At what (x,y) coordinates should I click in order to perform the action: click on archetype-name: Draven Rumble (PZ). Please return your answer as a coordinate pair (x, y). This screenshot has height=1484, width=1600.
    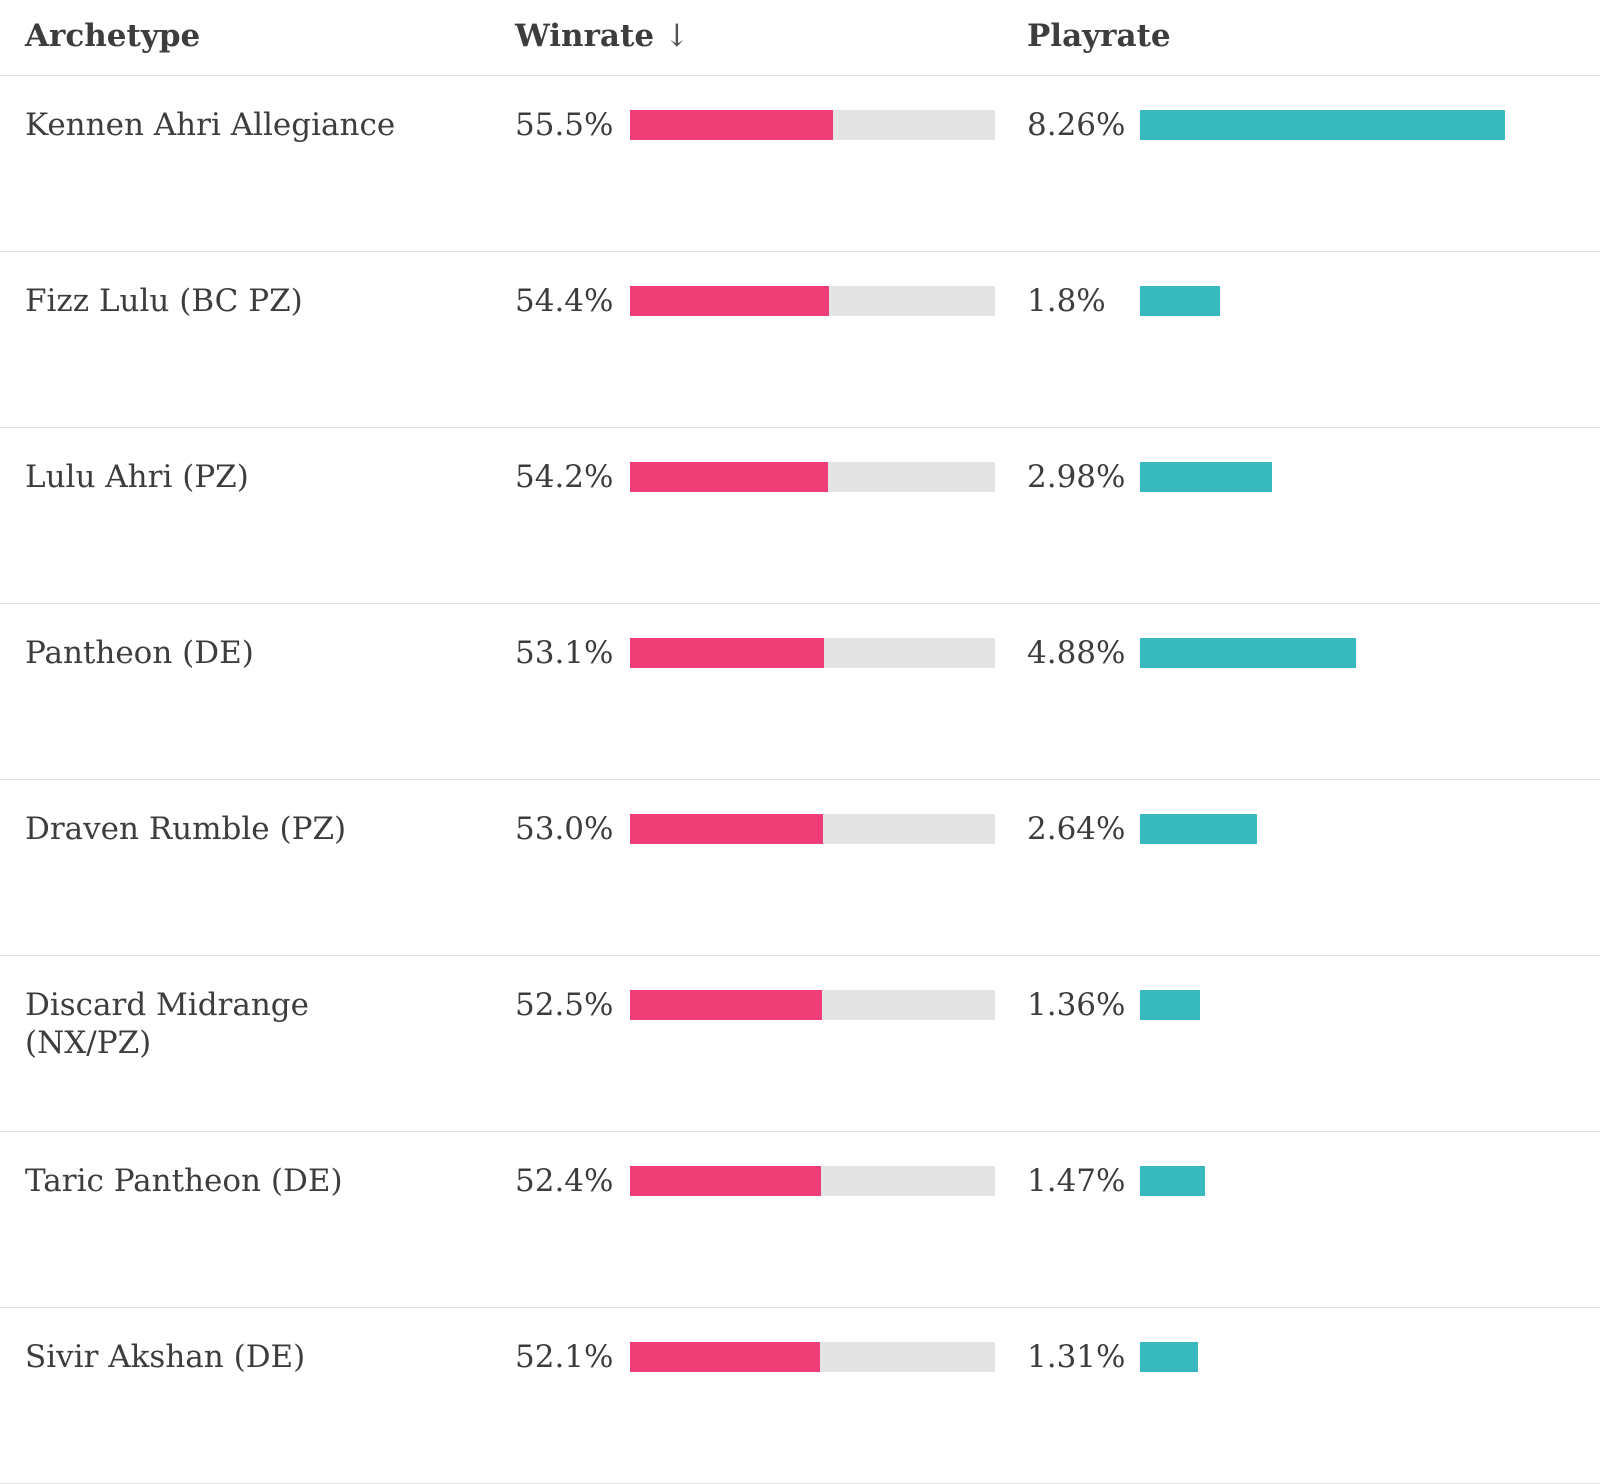
    Looking at the image, I should click on (186, 829).